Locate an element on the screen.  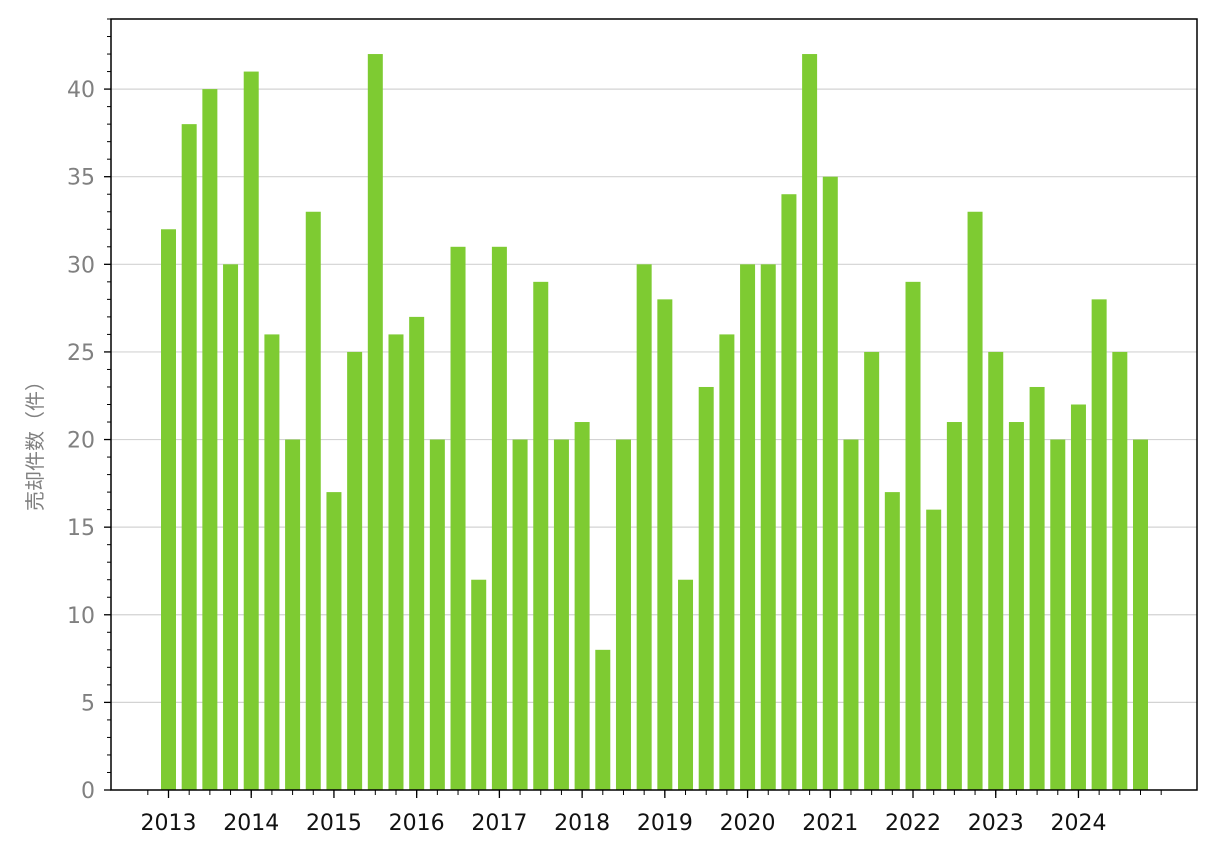
y-tick-label: 35 is located at coordinates (81, 178).